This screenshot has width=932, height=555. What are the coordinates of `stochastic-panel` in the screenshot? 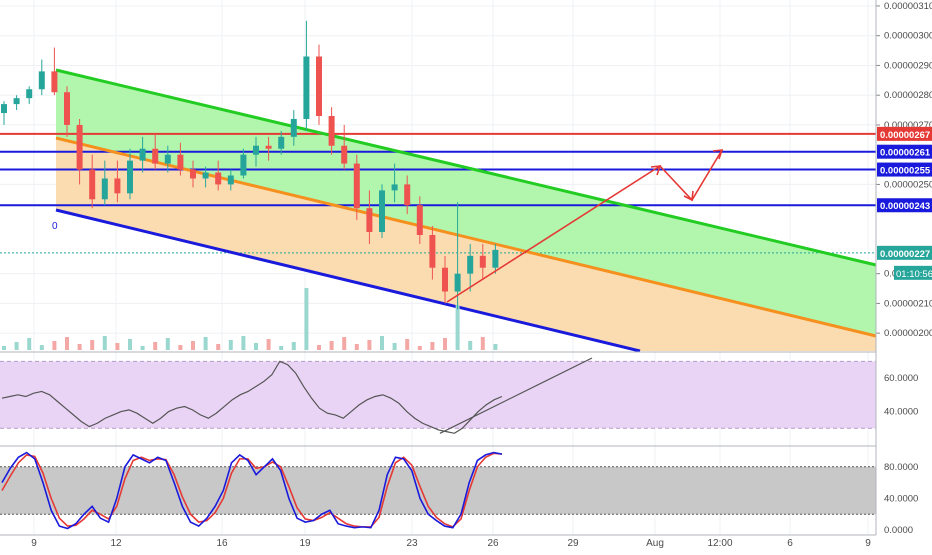 It's located at (438, 490).